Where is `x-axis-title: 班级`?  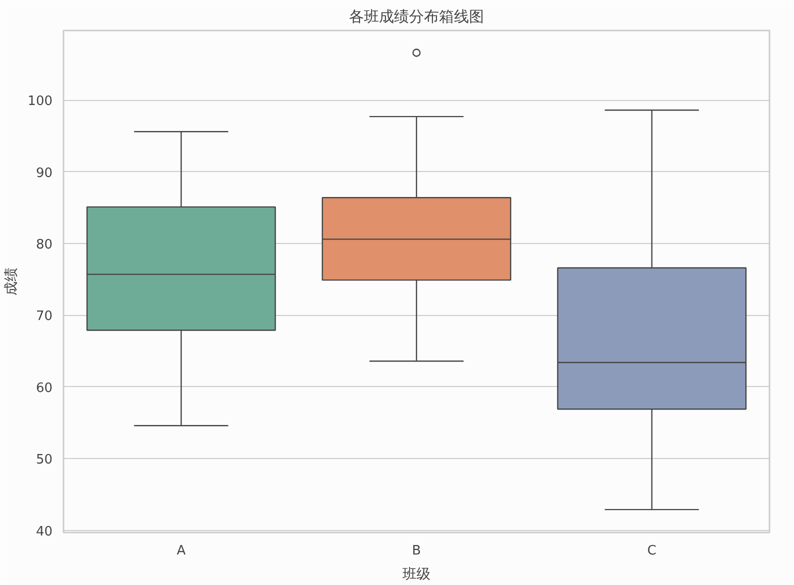
x-axis-title: 班级 is located at coordinates (416, 574).